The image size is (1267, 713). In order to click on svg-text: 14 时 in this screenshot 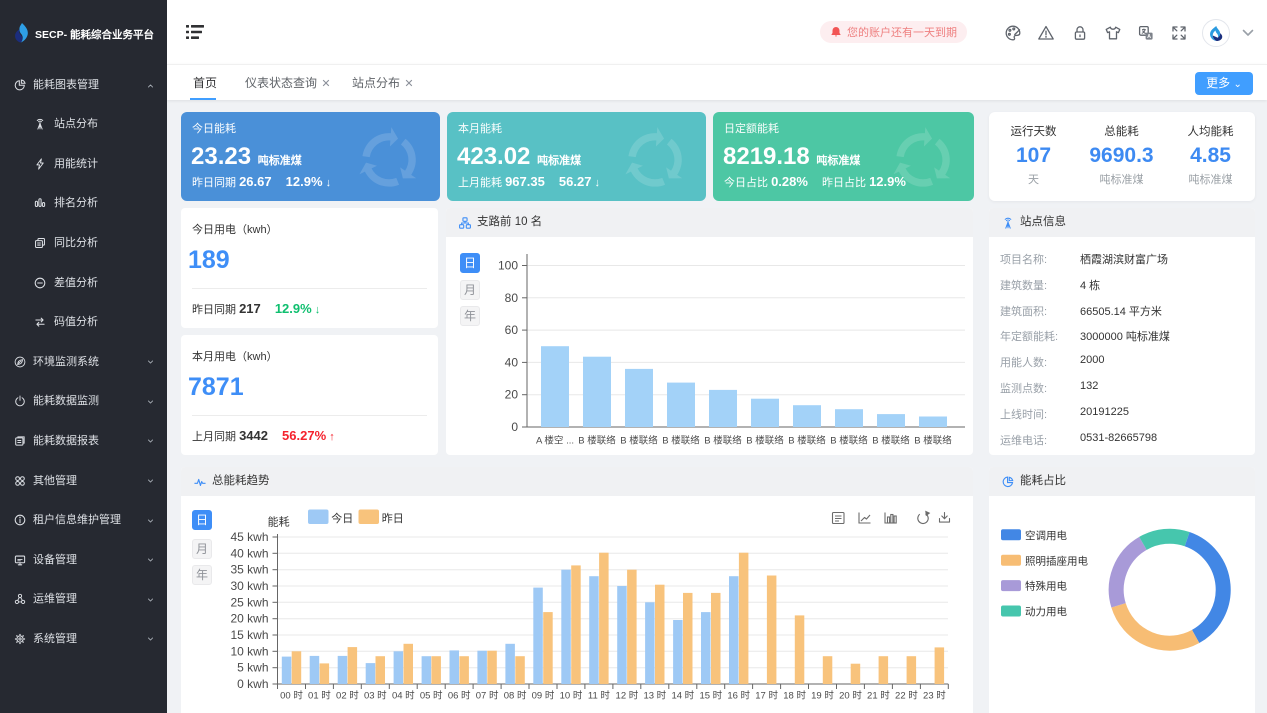, I will do `click(682, 696)`.